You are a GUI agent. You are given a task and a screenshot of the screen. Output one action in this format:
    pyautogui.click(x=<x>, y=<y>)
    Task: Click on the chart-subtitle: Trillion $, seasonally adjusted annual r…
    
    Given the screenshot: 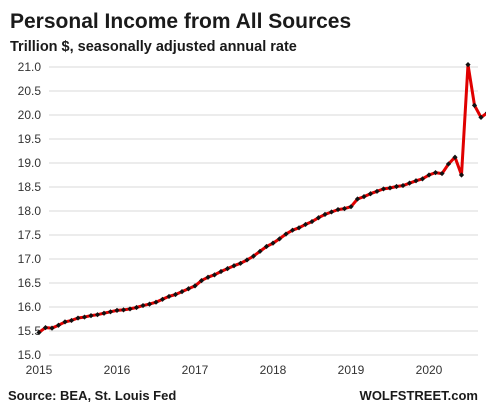 What is the action you would take?
    pyautogui.click(x=153, y=47)
    